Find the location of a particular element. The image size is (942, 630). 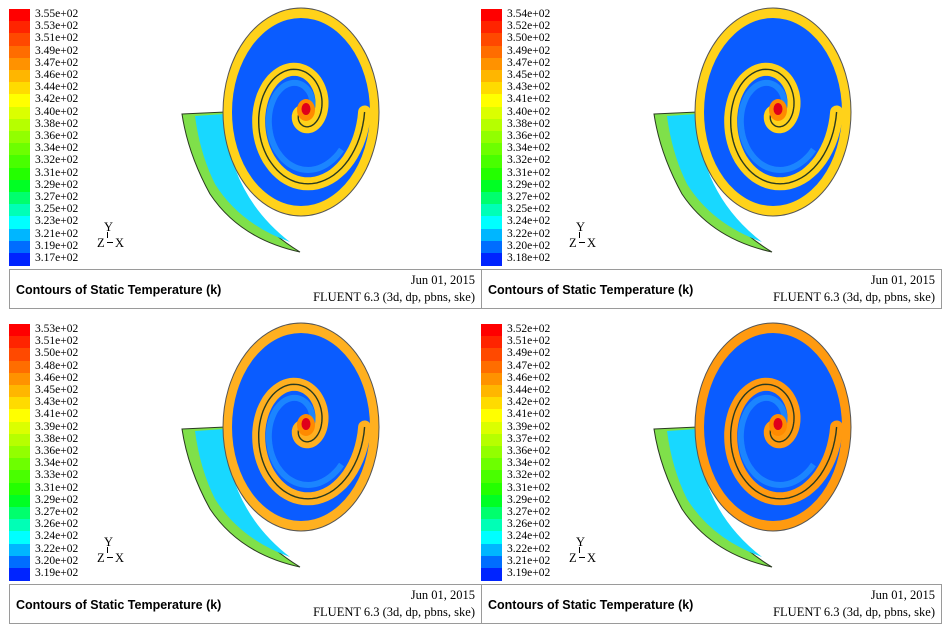

colorbar-tick-label: 3.17e+02 is located at coordinates (57, 258).